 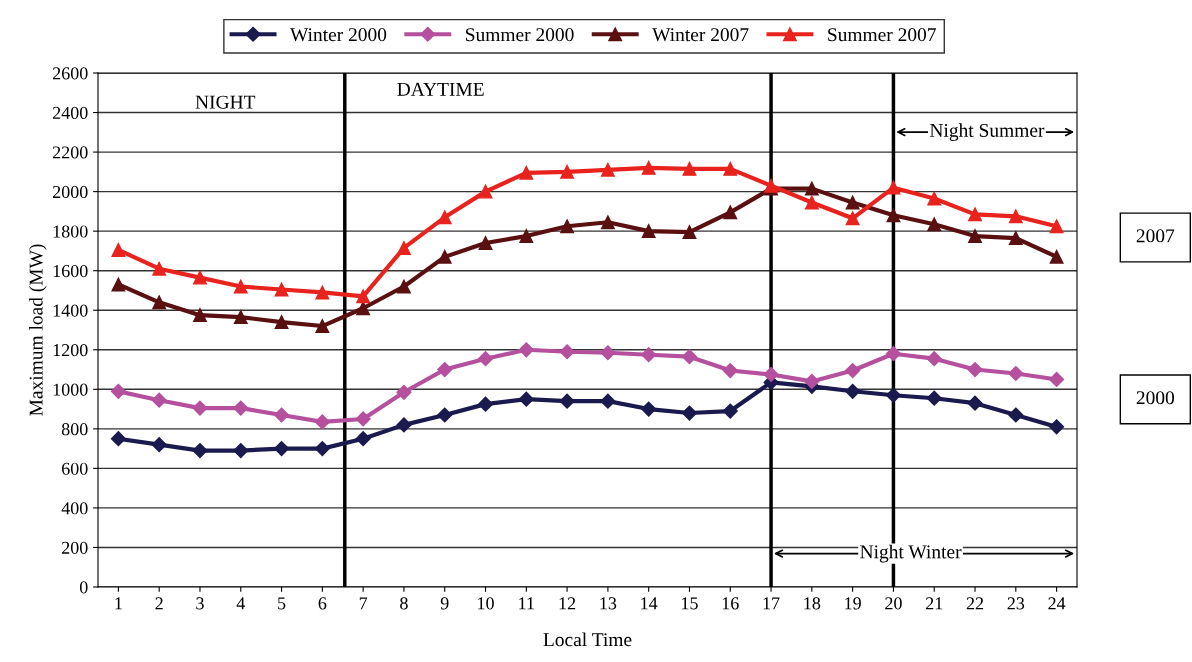 What do you see at coordinates (608, 603) in the screenshot?
I see `x-tick-label: 13` at bounding box center [608, 603].